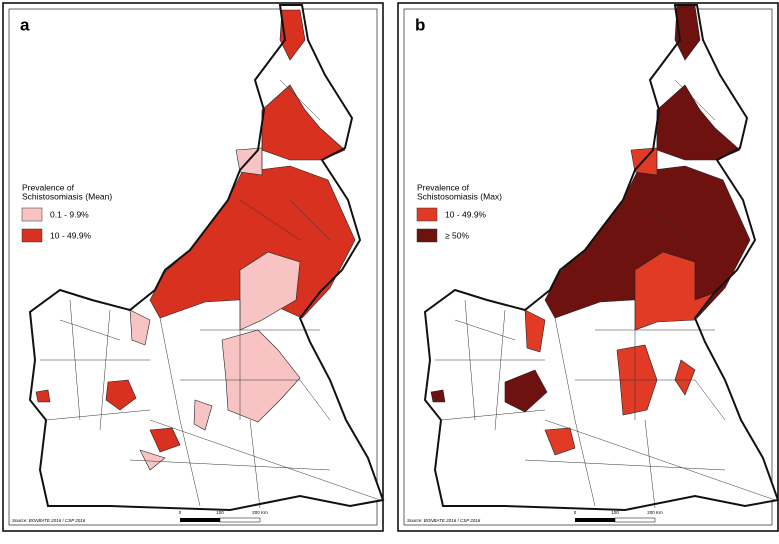 Image resolution: width=779 pixels, height=544 pixels. Describe the element at coordinates (420, 24) in the screenshot. I see `panel-label: b` at that location.